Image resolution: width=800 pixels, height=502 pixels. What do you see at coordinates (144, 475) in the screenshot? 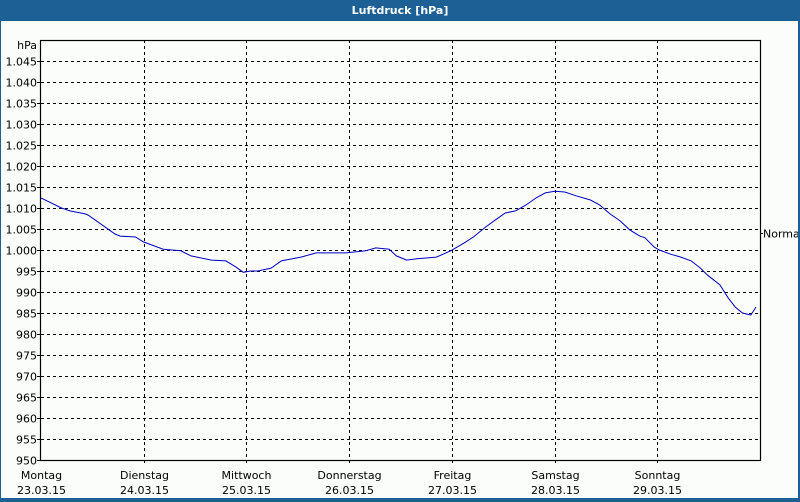
I see `x-day-label: Dienstag` at bounding box center [144, 475].